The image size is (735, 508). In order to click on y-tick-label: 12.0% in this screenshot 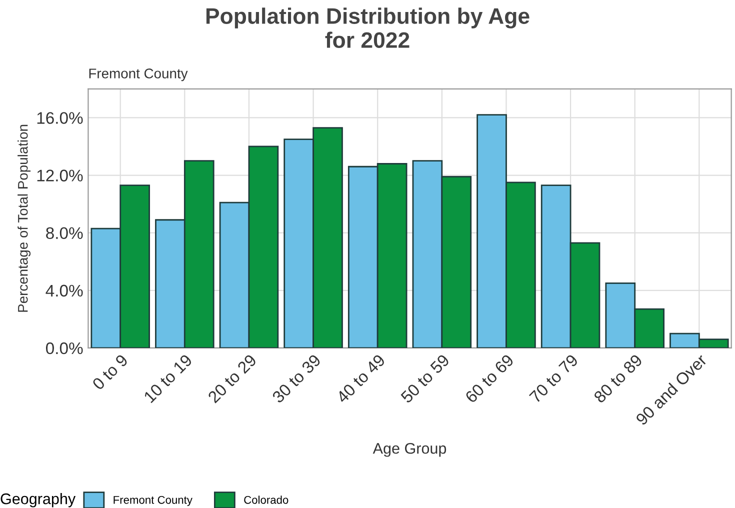, I will do `click(60, 176)`.